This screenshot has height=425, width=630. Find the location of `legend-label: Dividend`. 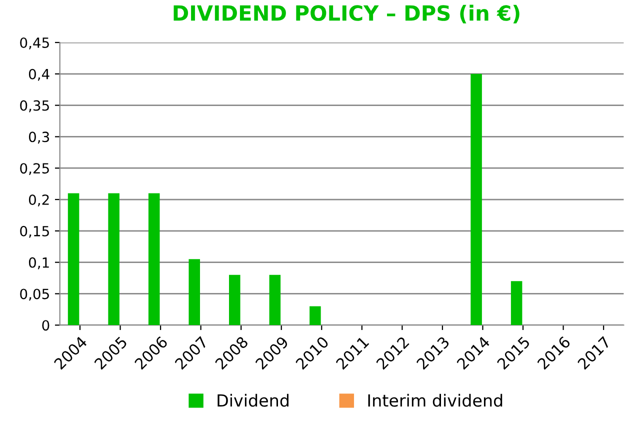

legend-label: Dividend is located at coordinates (253, 400).